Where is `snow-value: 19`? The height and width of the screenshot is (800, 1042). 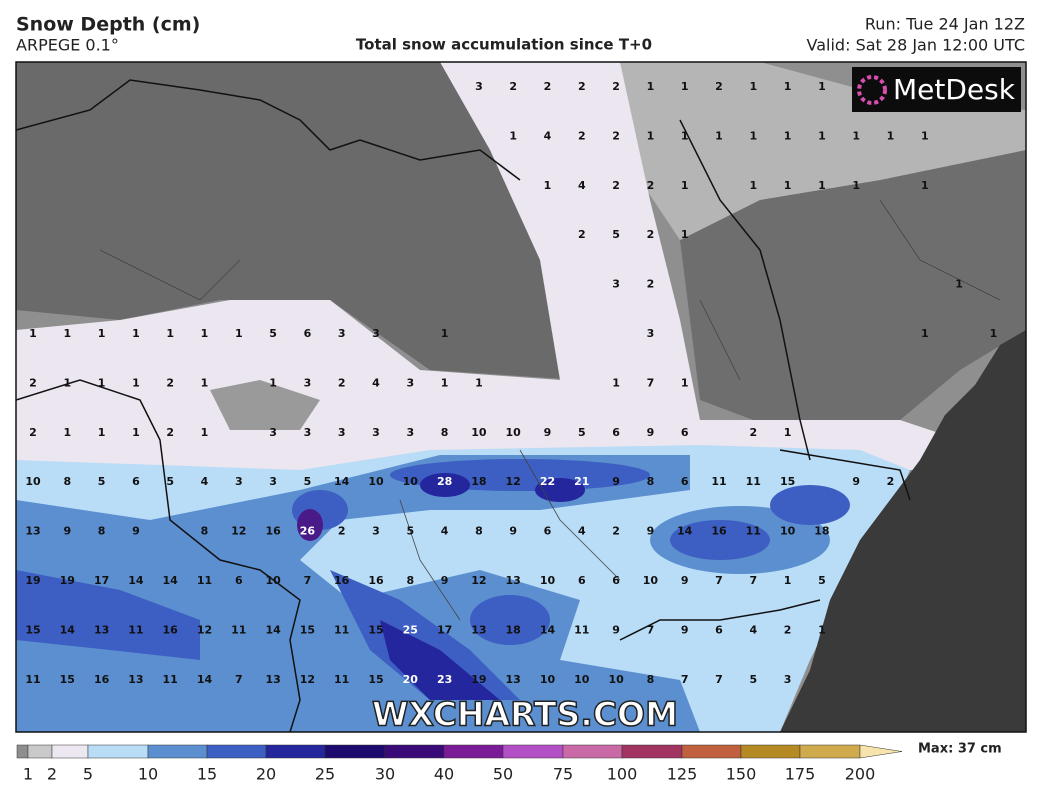
snow-value: 19 is located at coordinates (32, 580).